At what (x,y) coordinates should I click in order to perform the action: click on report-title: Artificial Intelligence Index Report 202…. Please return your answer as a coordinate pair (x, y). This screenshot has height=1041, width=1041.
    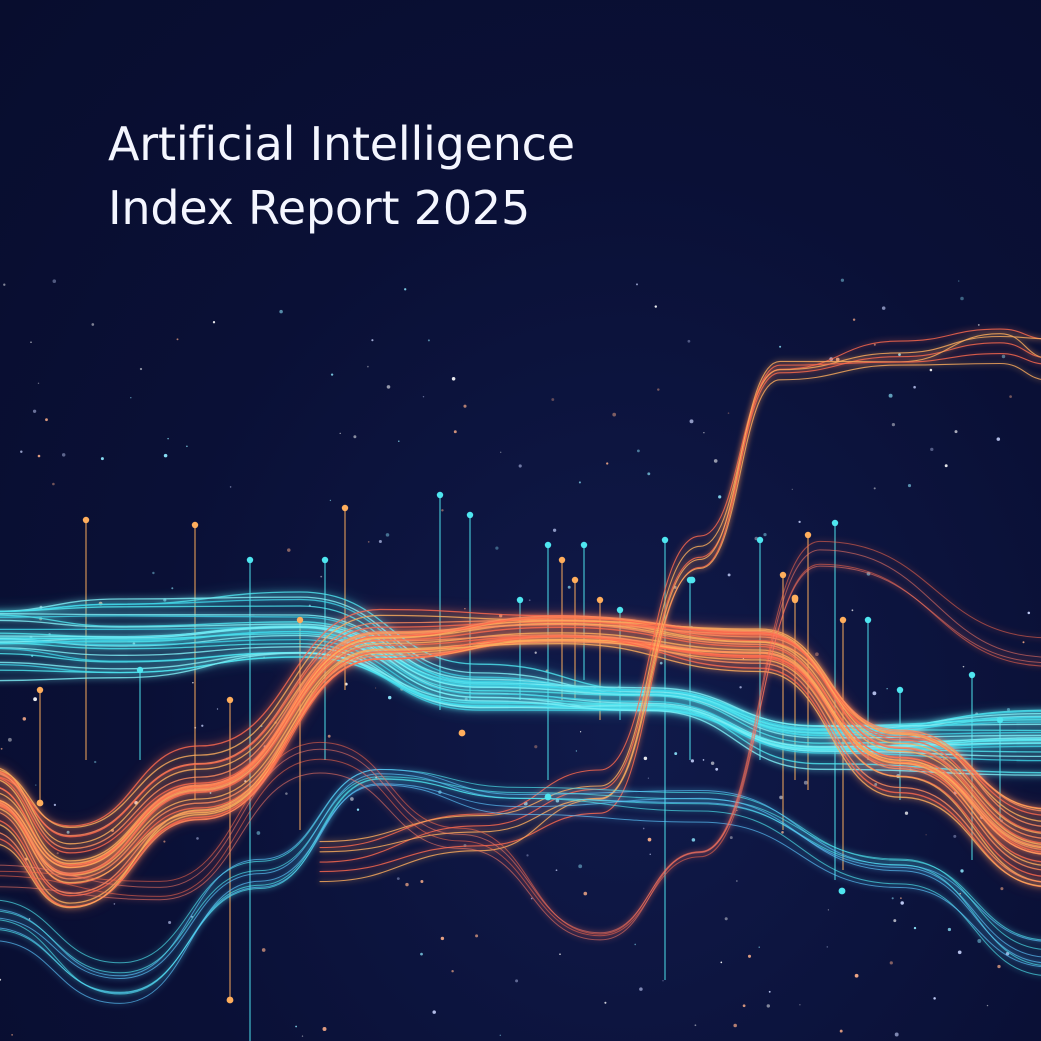
    Looking at the image, I should click on (341, 176).